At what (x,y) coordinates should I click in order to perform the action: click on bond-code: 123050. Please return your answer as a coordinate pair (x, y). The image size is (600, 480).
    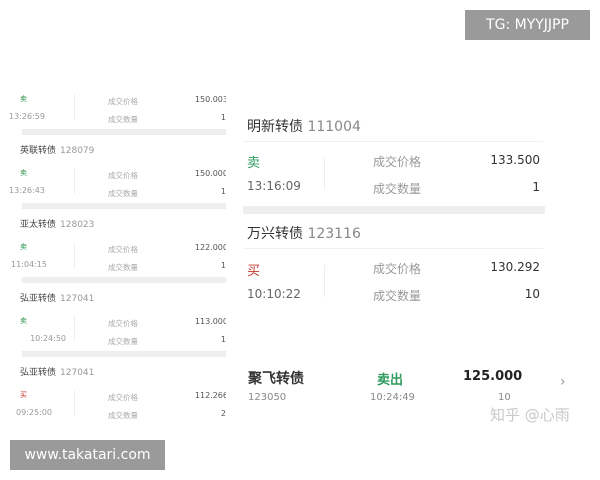
    Looking at the image, I should click on (267, 397).